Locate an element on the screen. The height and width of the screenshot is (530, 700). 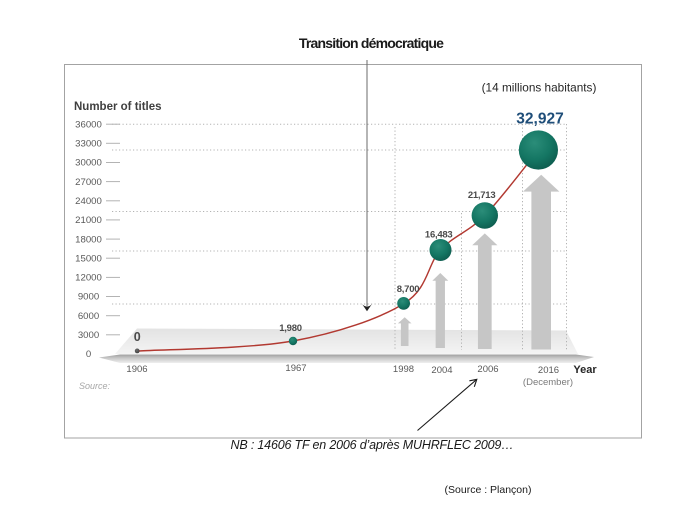
svg-text: 24000 is located at coordinates (88, 201).